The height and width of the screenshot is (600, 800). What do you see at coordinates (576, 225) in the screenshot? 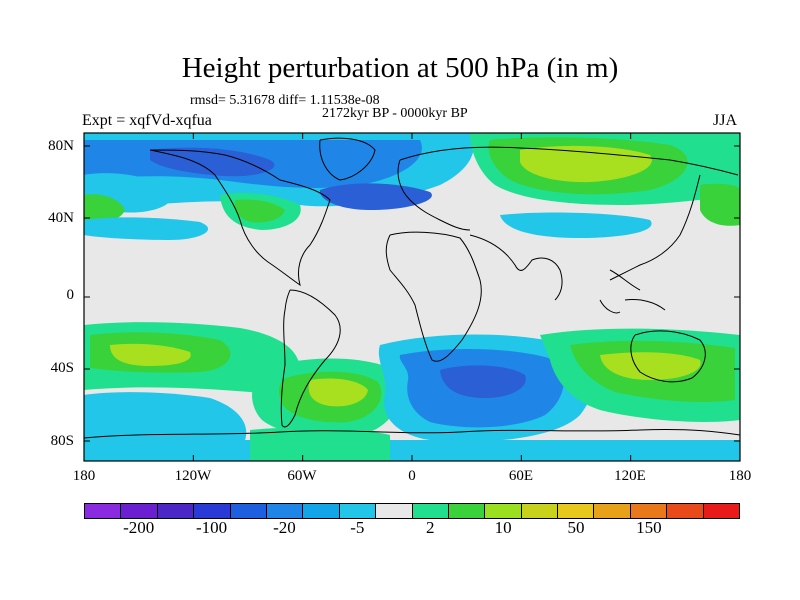
I see `tropical-negative-east` at bounding box center [576, 225].